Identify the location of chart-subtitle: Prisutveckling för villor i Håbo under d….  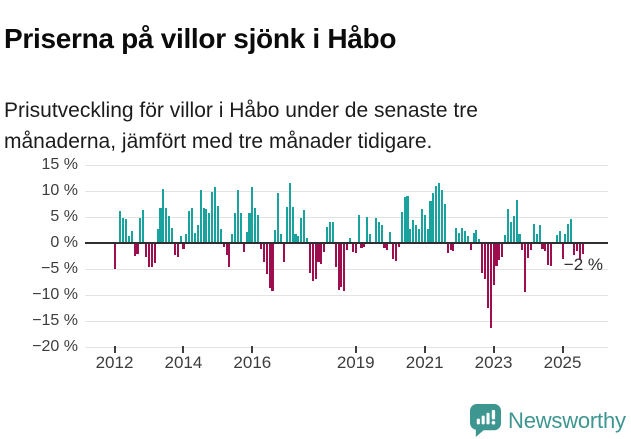
(241, 126).